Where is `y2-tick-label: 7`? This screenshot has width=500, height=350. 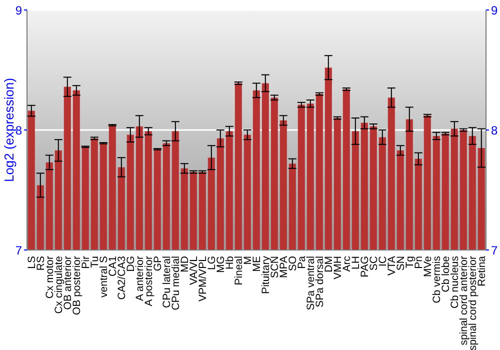 y2-tick-label: 7 is located at coordinates (494, 250).